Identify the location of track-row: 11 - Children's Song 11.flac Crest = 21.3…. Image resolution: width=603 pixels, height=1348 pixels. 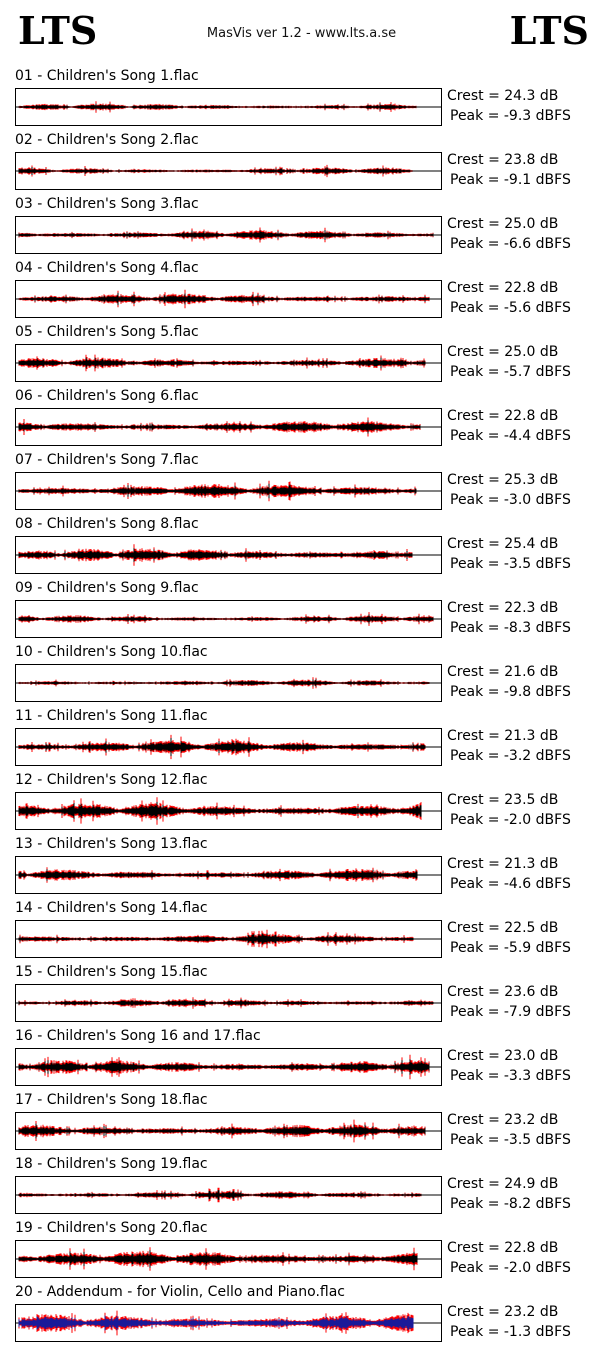
(301, 740).